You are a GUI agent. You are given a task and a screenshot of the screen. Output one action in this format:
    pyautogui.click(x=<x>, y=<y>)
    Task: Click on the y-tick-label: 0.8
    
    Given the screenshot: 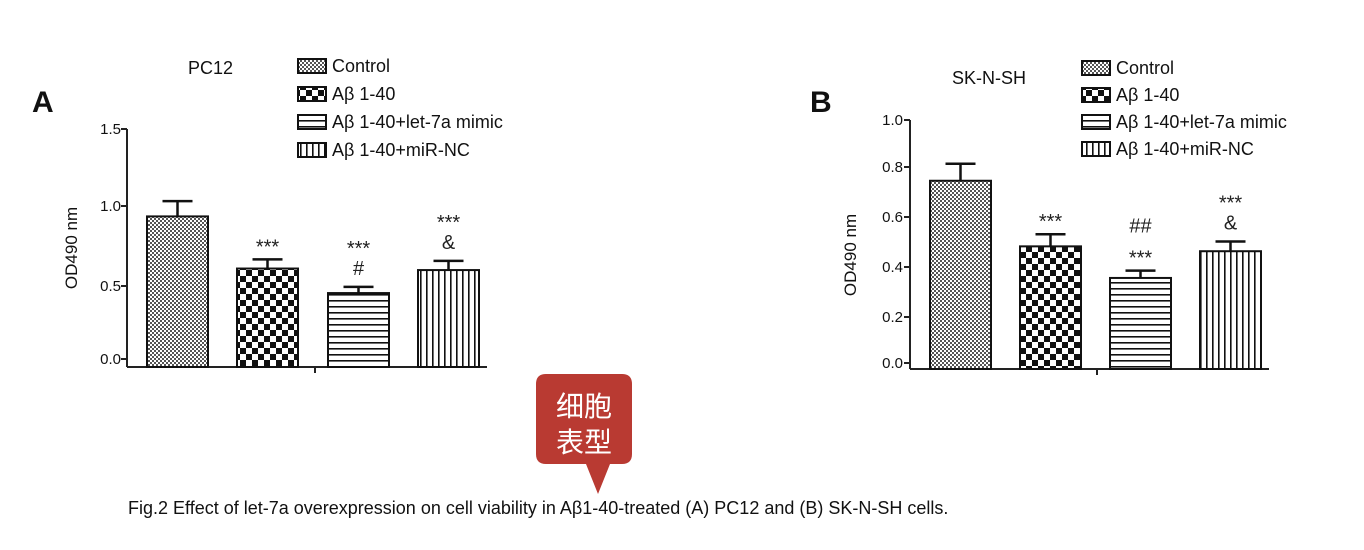 What is the action you would take?
    pyautogui.click(x=892, y=167)
    